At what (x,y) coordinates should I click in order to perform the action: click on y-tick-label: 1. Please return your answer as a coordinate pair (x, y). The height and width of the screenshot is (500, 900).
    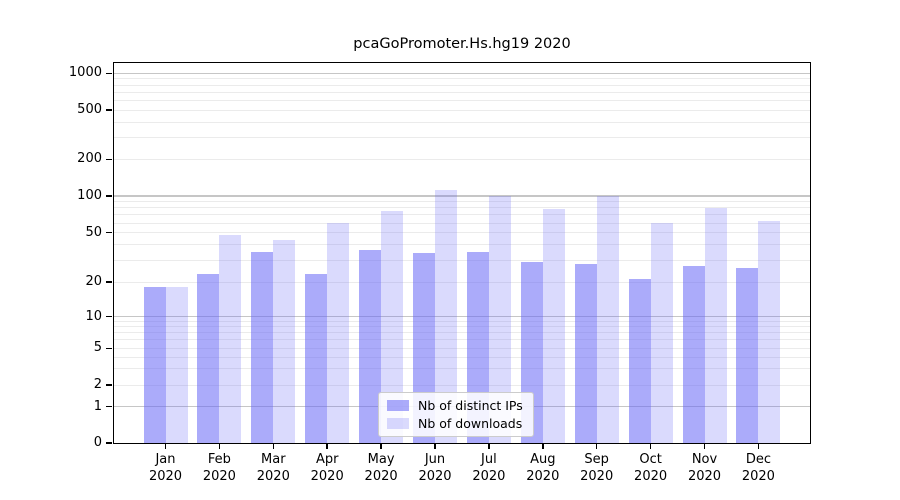
    Looking at the image, I should click on (97, 406).